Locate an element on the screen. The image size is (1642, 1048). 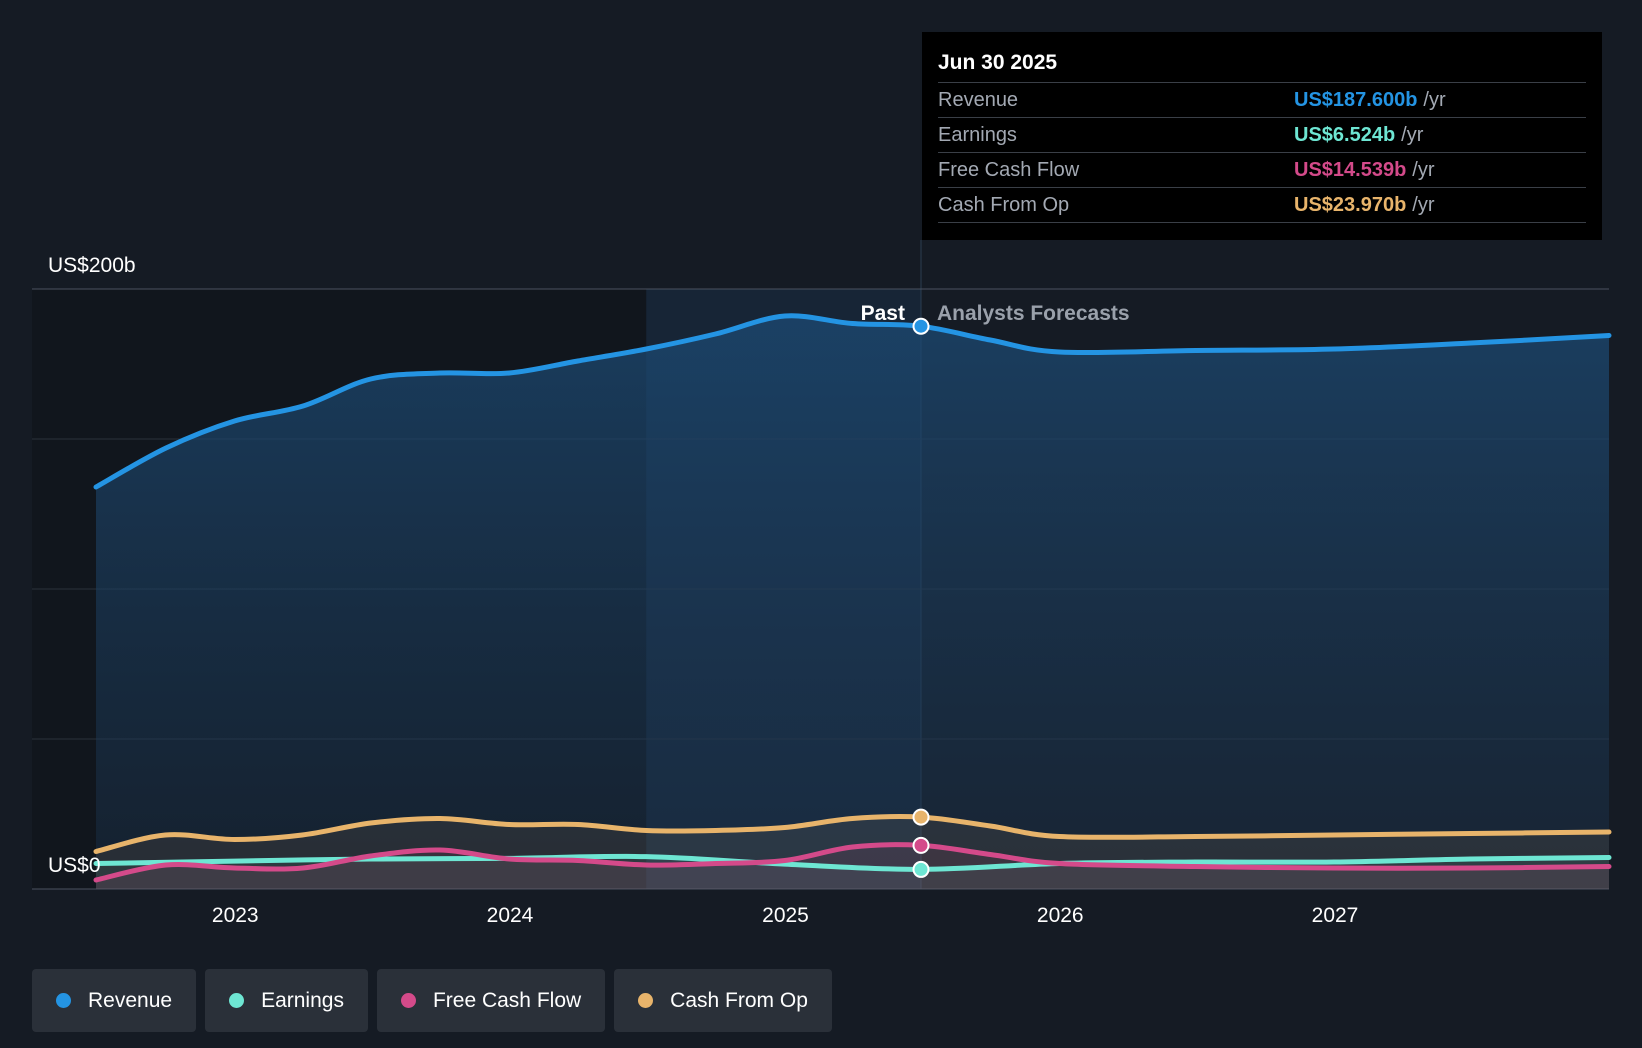
tooltip-row-cash-from-op: Cash From Op US$23.970b/yr is located at coordinates (1262, 205).